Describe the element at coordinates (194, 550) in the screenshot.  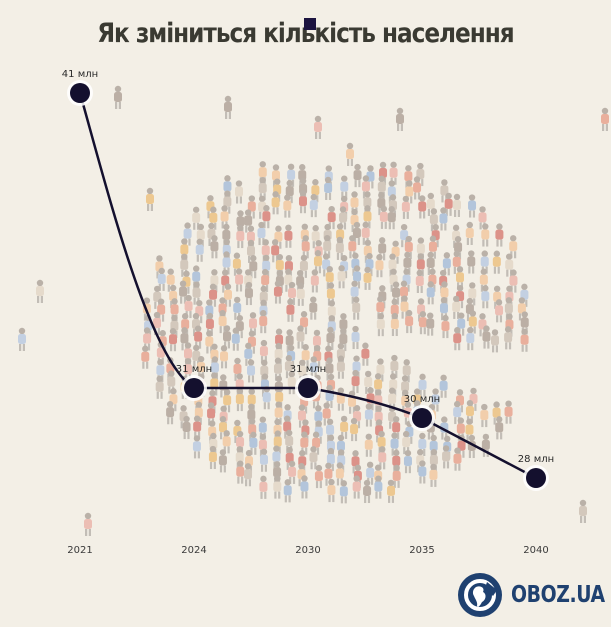
I see `x-tick-2024: 2024` at that location.